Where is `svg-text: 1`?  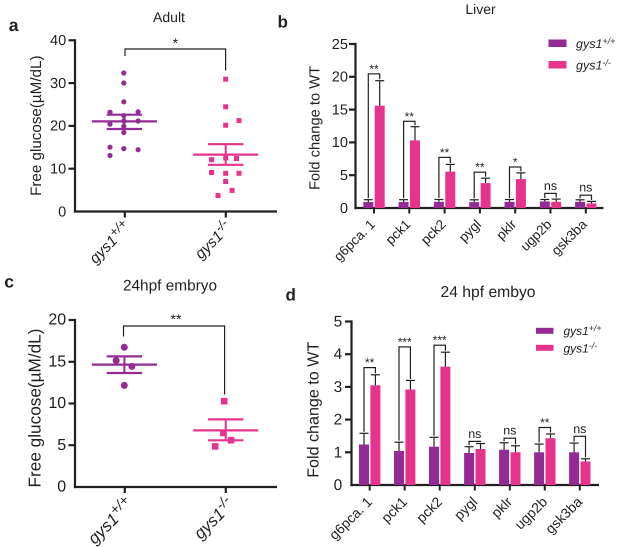
svg-text: 1 is located at coordinates (338, 452).